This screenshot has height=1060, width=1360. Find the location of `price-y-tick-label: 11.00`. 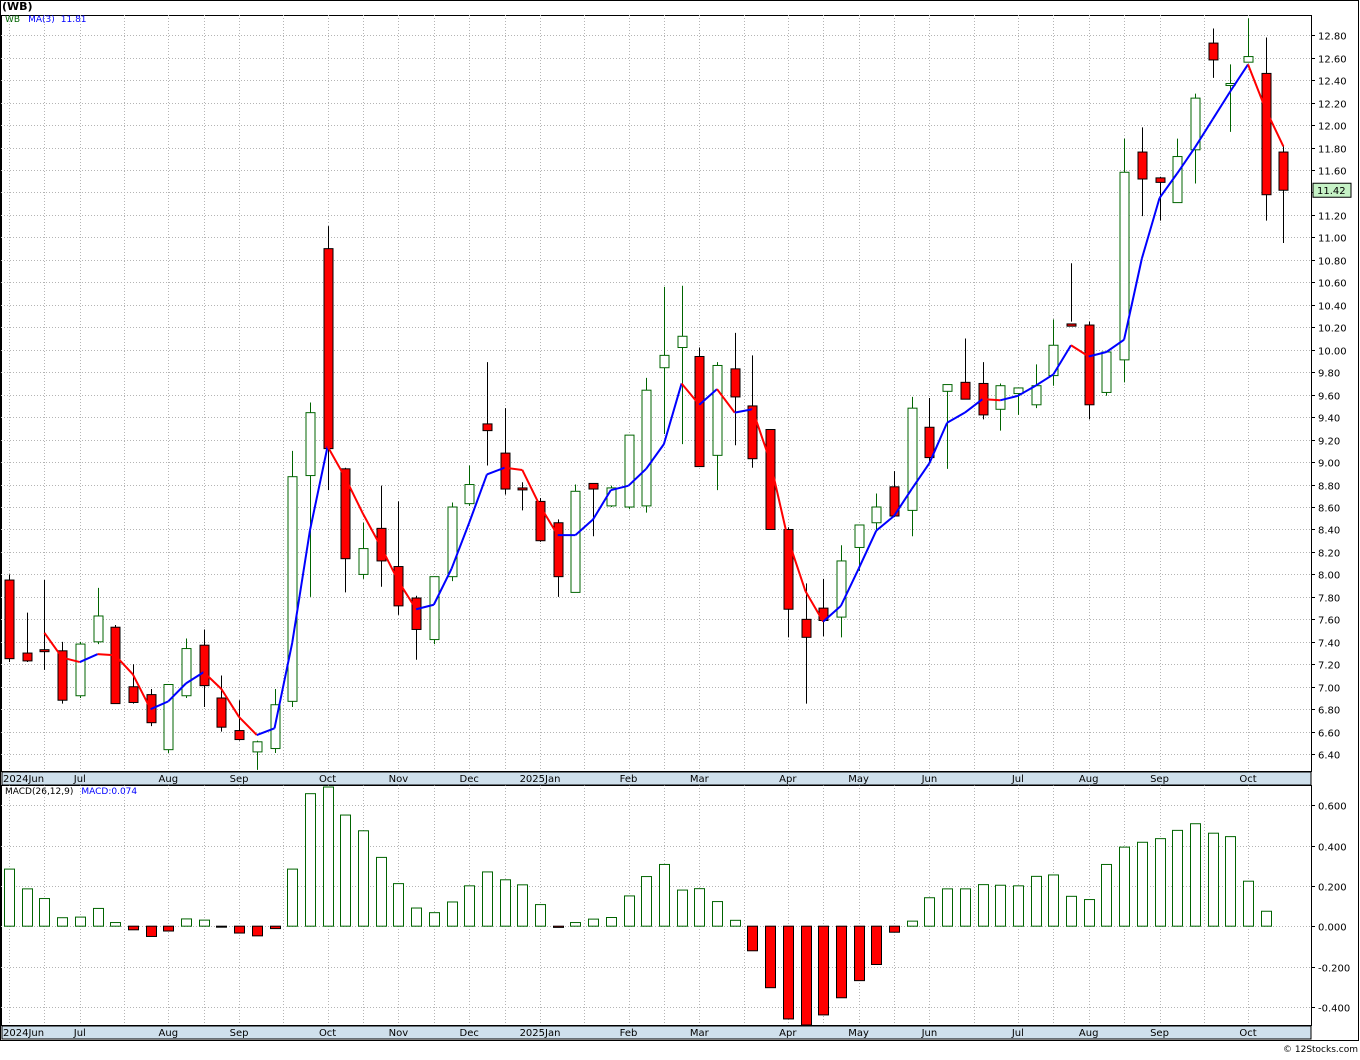

price-y-tick-label: 11.00 is located at coordinates (1332, 239).